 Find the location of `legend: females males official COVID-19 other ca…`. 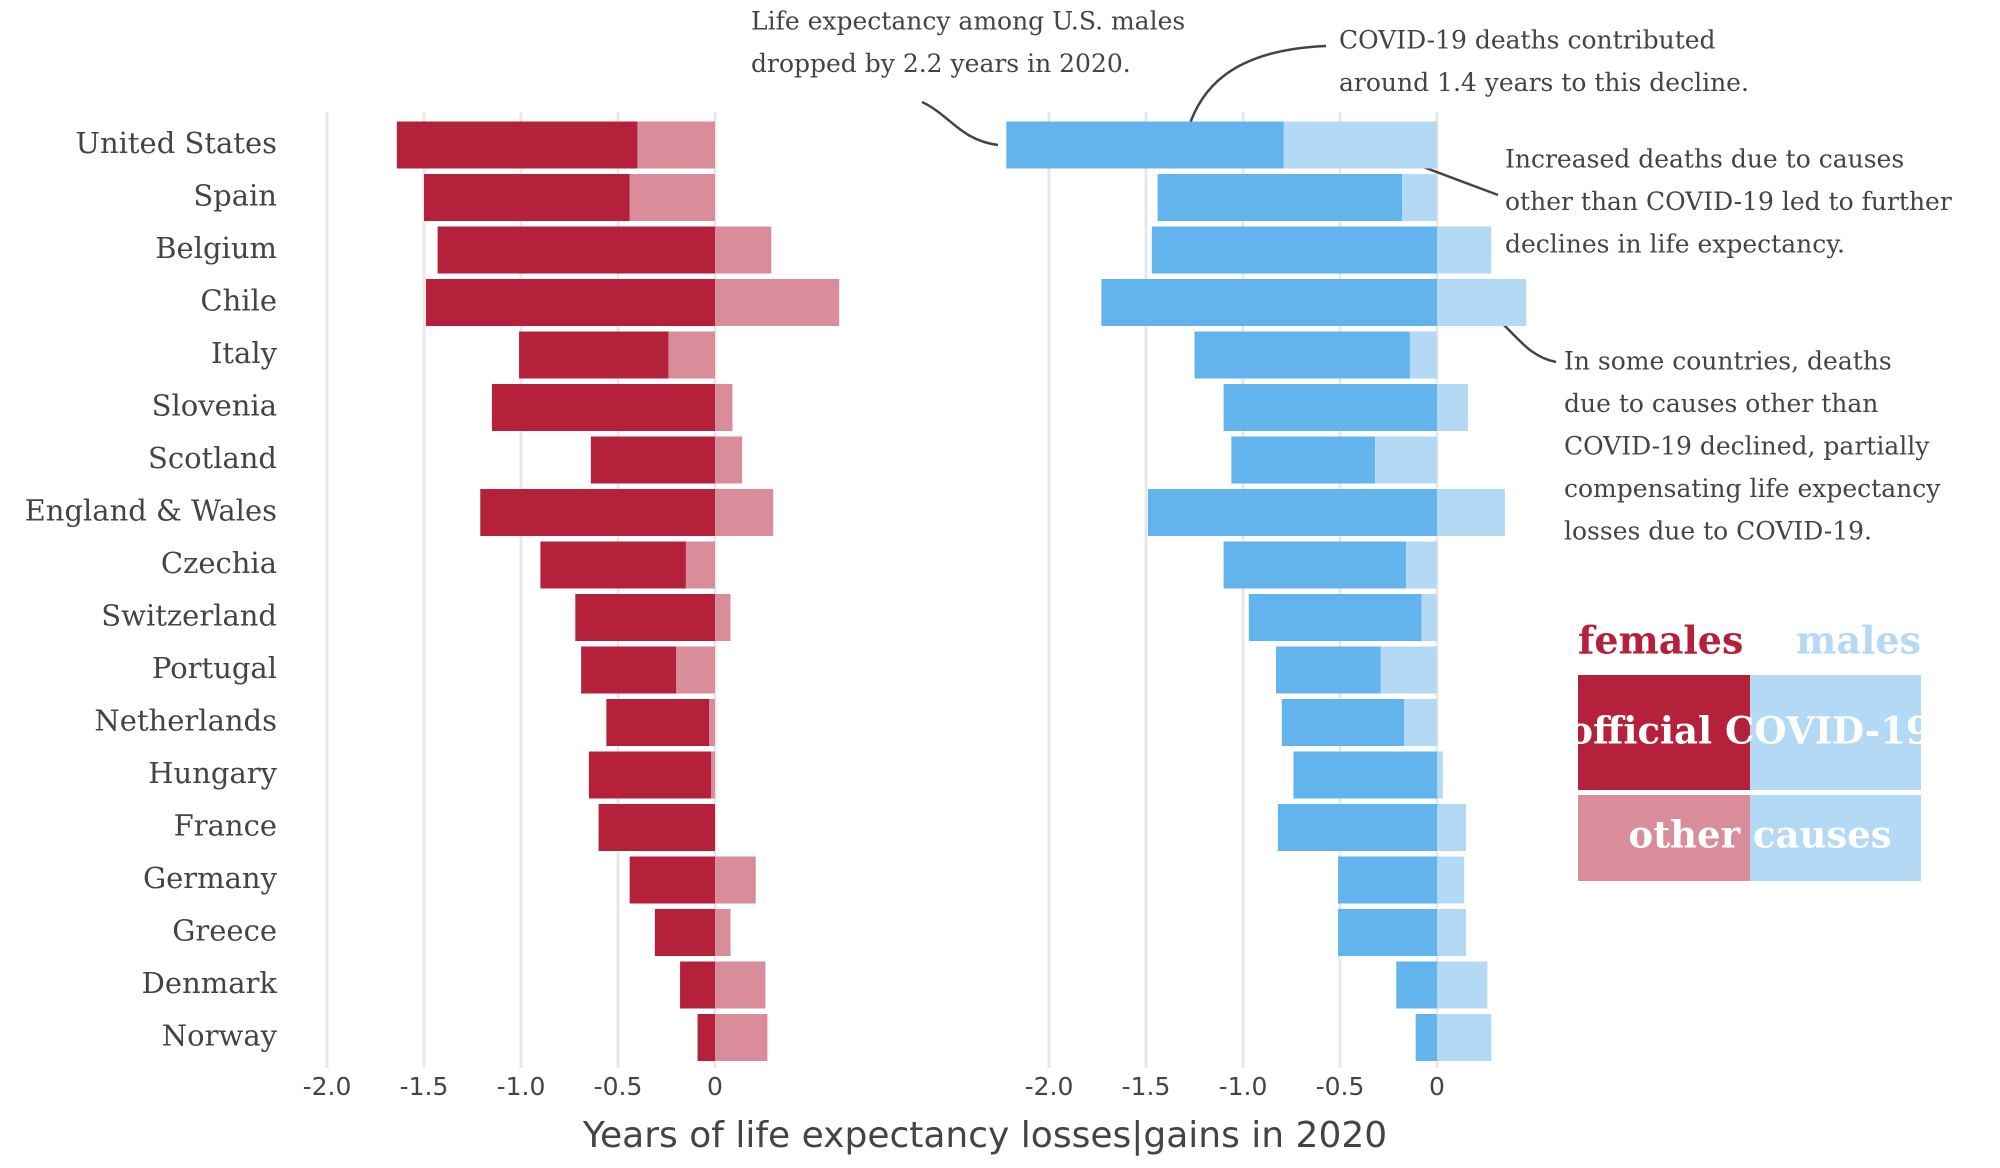

legend: females males official COVID-19 other ca… is located at coordinates (1750, 749).